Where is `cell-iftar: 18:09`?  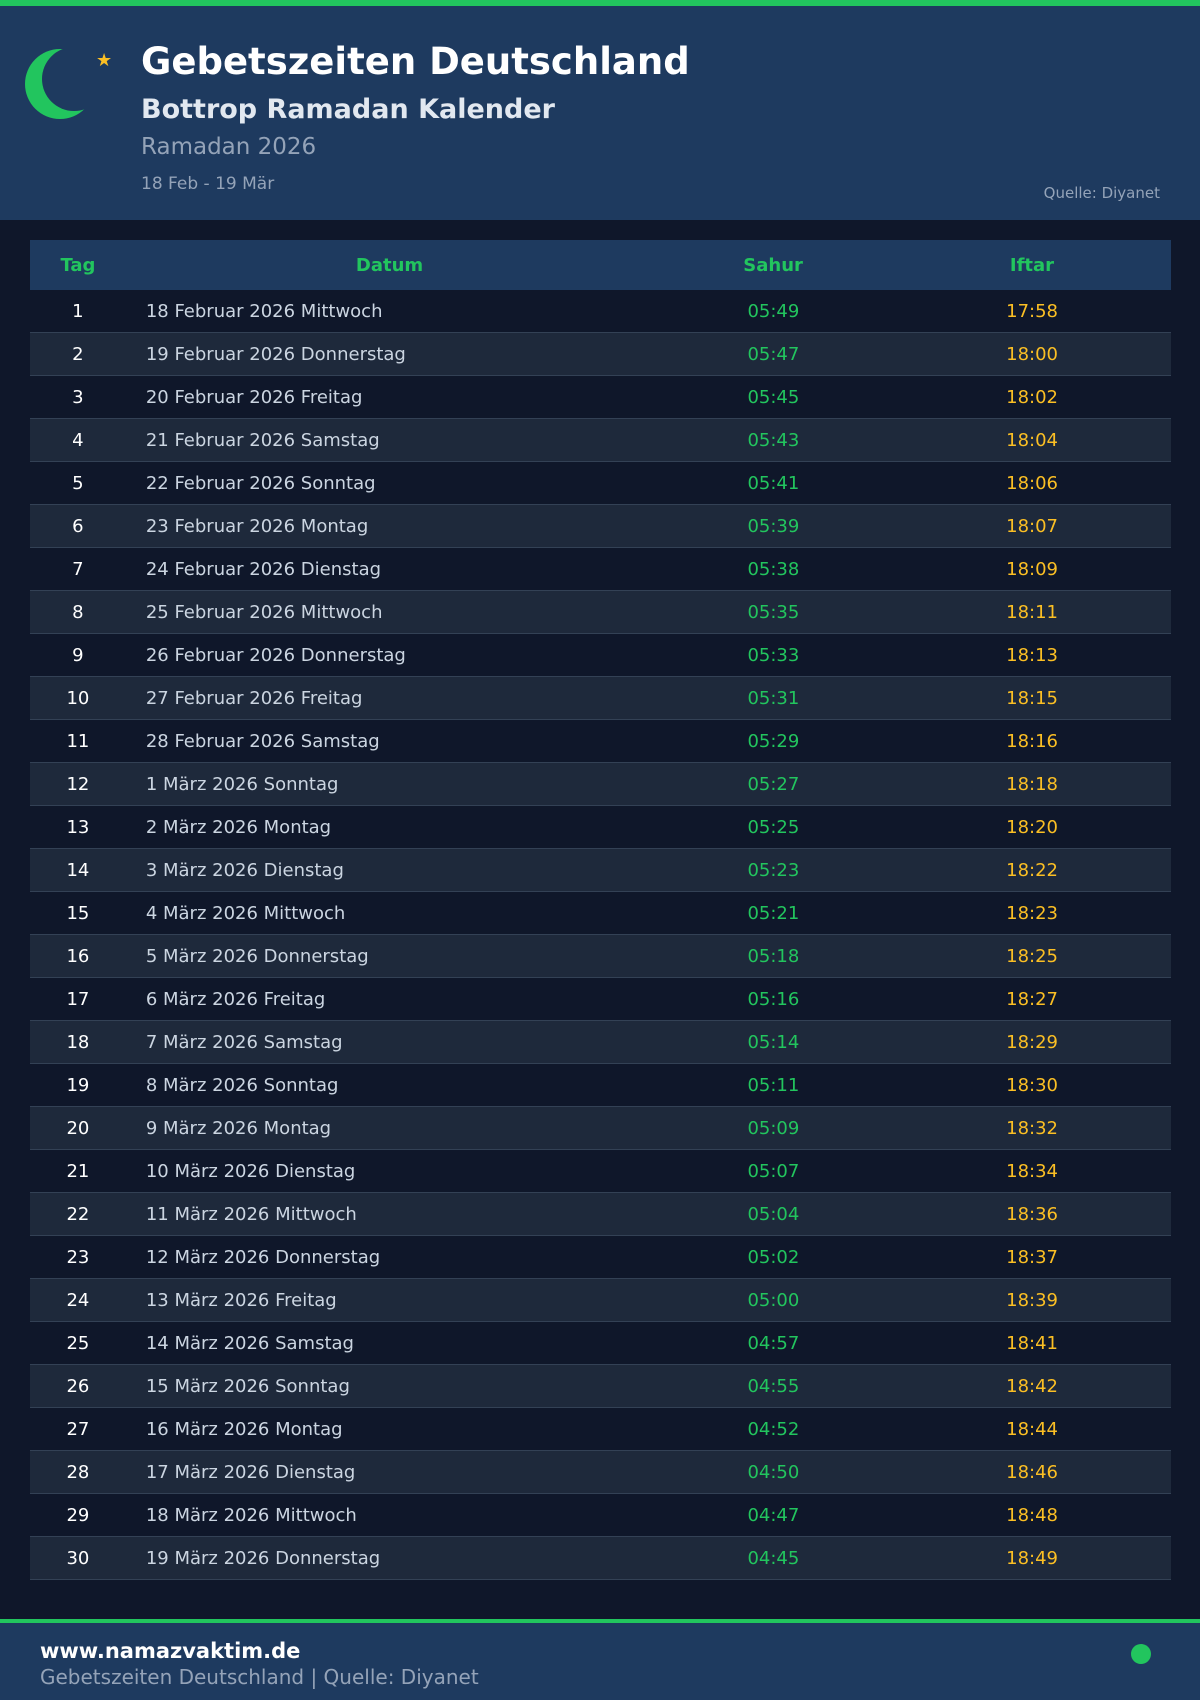
cell-iftar: 18:09 is located at coordinates (1032, 569).